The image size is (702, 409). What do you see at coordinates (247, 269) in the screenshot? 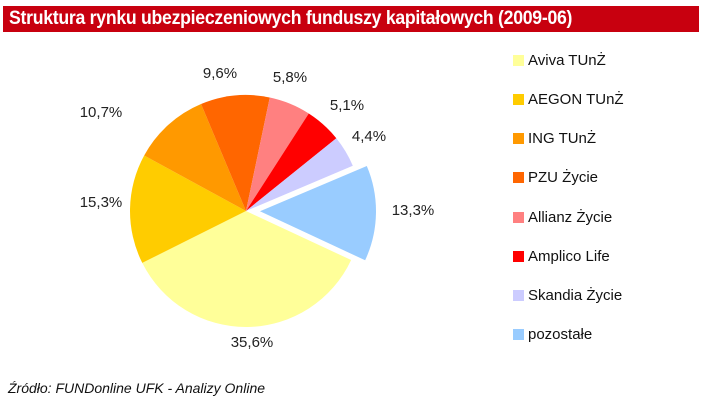
I see `pie-slice-aviva` at bounding box center [247, 269].